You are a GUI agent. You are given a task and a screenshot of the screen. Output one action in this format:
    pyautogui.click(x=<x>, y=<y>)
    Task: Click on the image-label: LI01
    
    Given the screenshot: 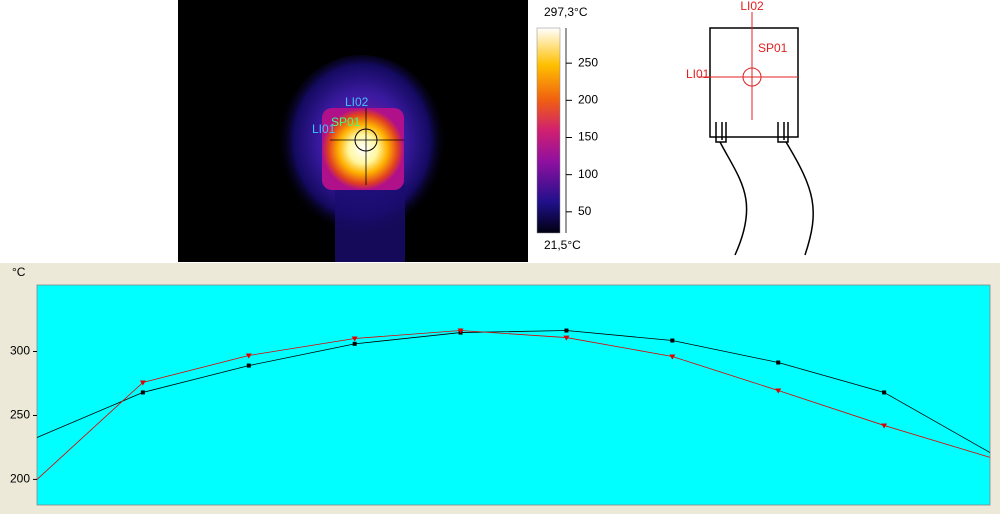 What is the action you would take?
    pyautogui.click(x=324, y=129)
    